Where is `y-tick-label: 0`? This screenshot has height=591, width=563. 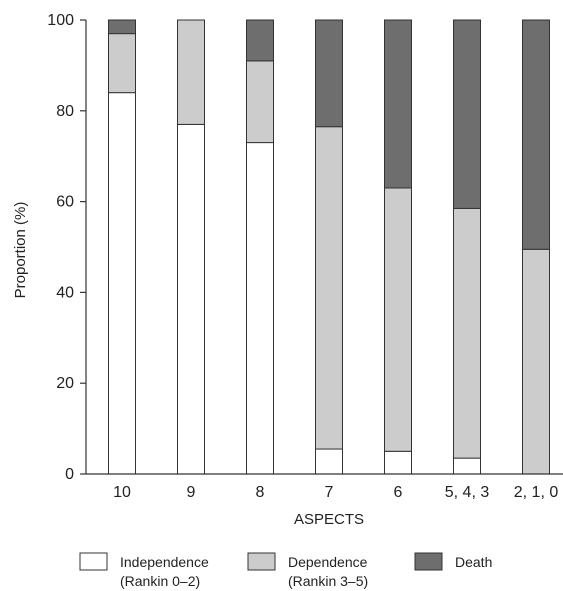
y-tick-label: 0 is located at coordinates (69, 474).